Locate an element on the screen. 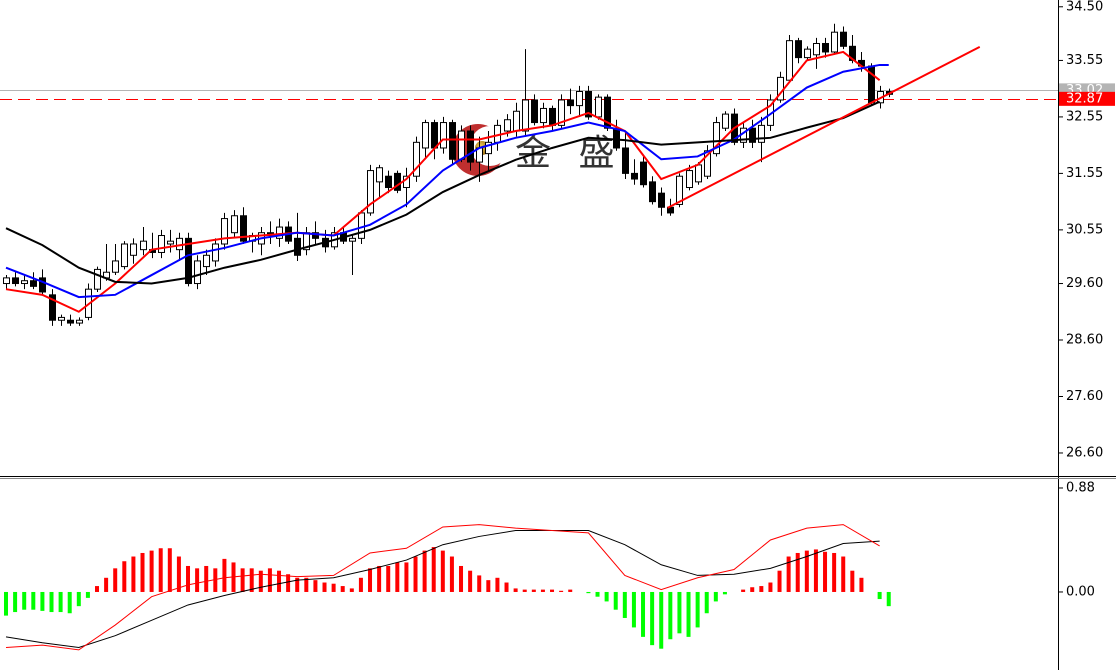  y-tick-label: 29.60 is located at coordinates (1084, 283).